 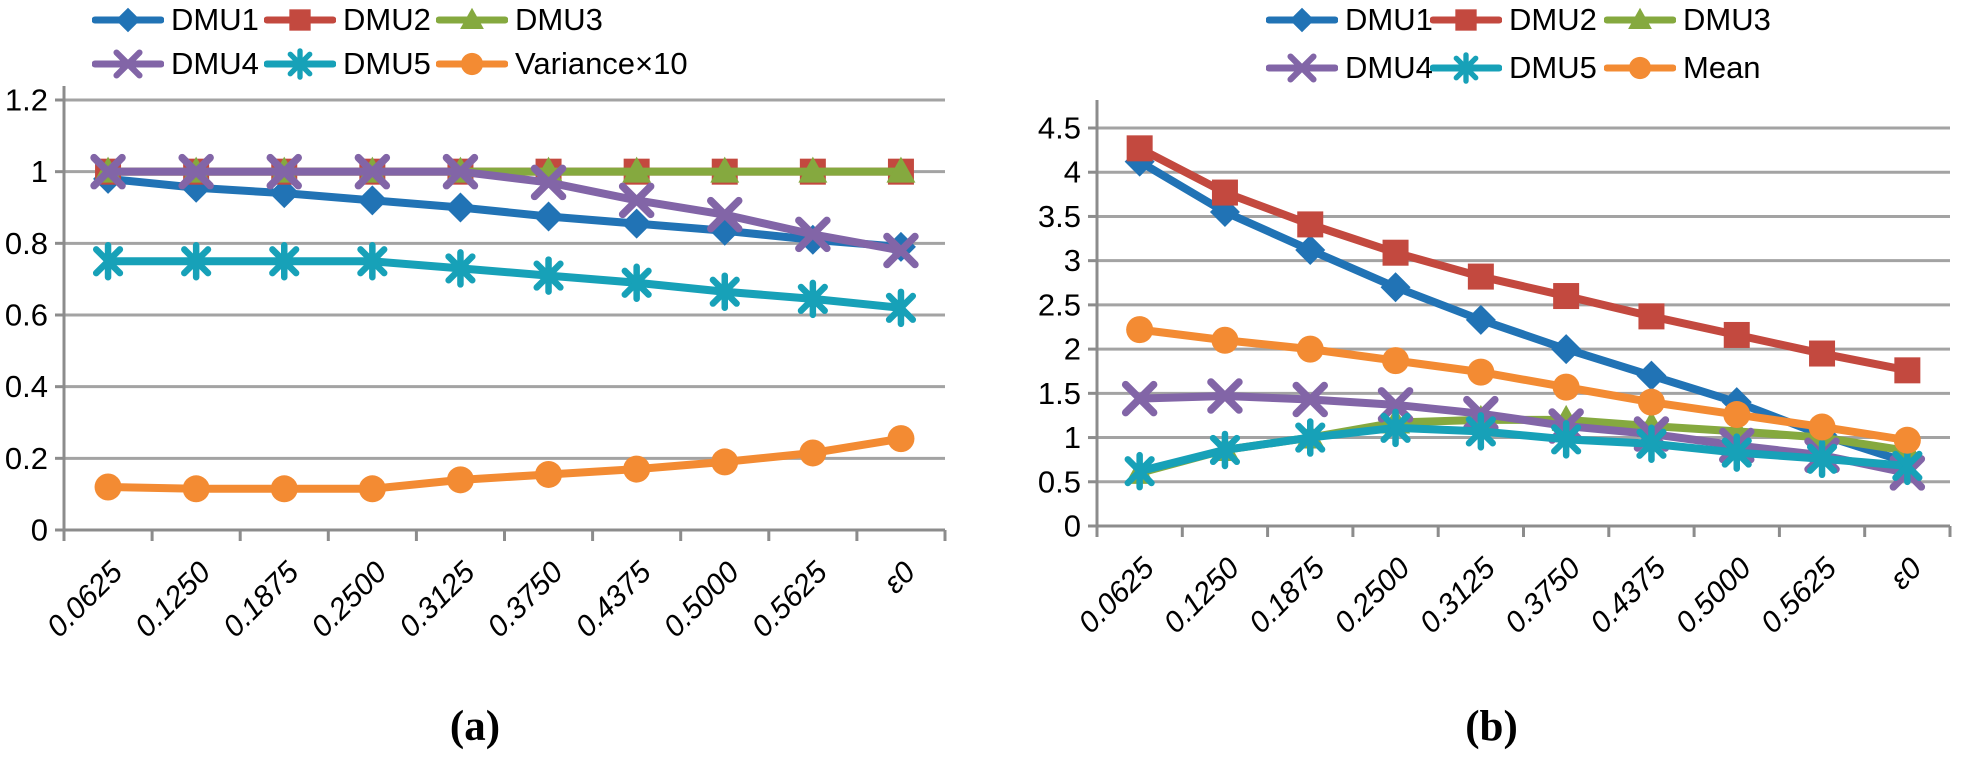 I want to click on y-axis-tick-label: 3.5, so click(x=1059, y=216).